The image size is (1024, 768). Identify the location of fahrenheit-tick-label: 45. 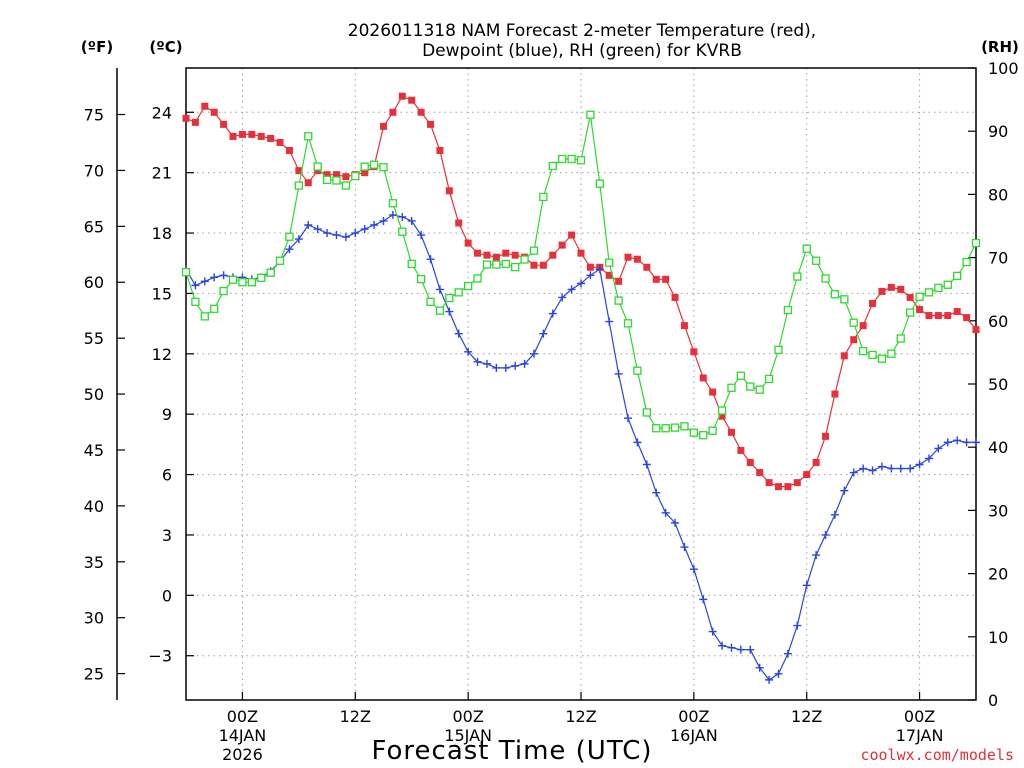
(94, 450).